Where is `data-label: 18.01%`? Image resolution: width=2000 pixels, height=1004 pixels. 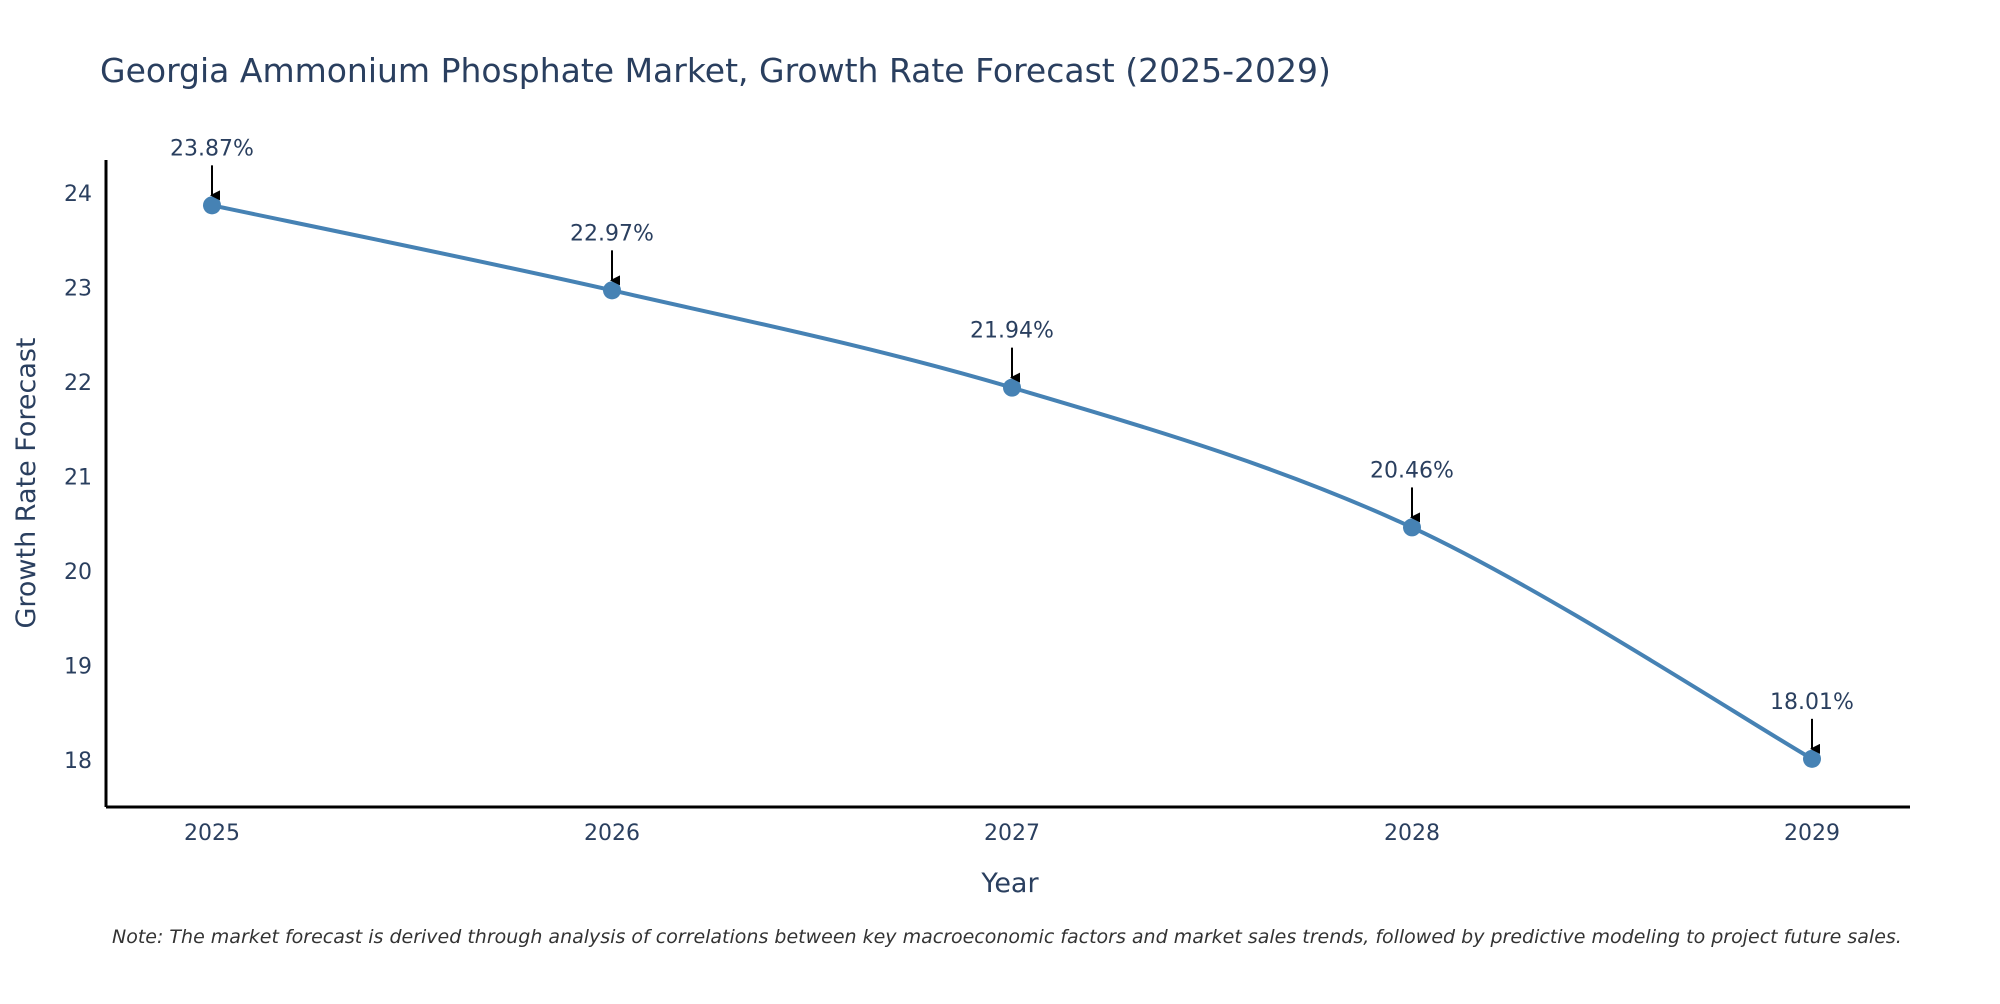
data-label: 18.01% is located at coordinates (1812, 702).